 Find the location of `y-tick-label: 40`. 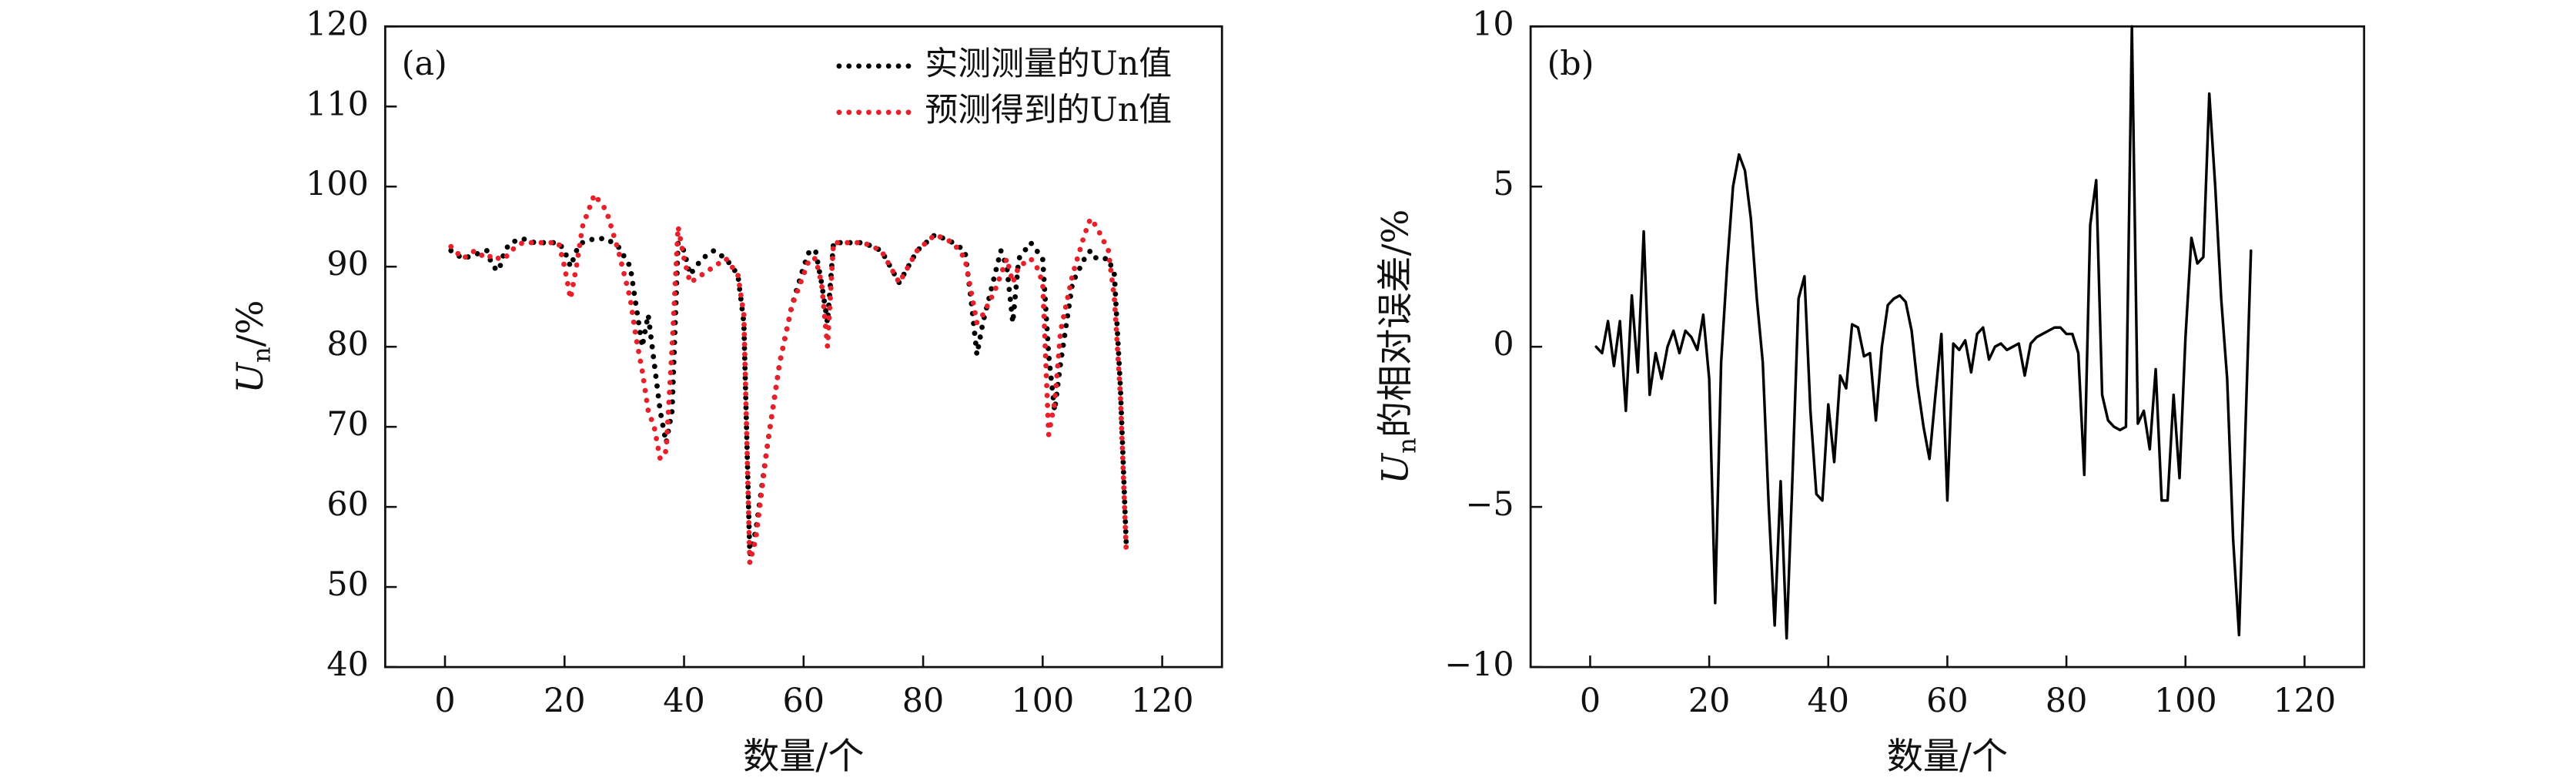

y-tick-label: 40 is located at coordinates (348, 665).